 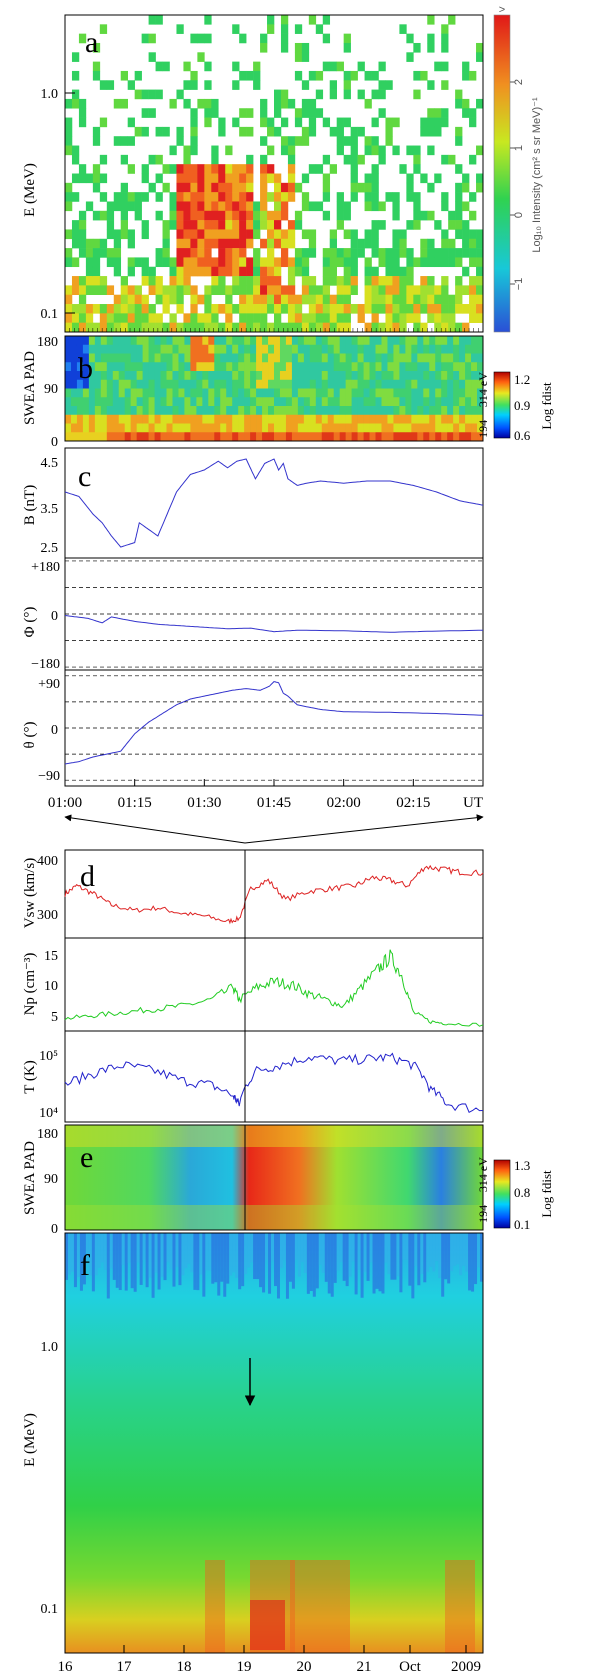 What do you see at coordinates (266, 795) in the screenshot?
I see `panel-c-x-ticks: 01:00 01:15 01:30 01:45 02:00 02:15 UT` at bounding box center [266, 795].